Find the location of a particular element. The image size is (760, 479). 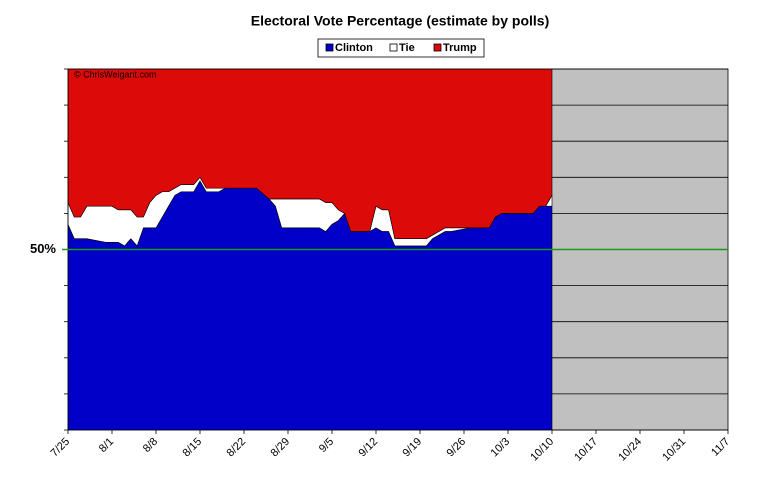

x-tick-label: 8/22 is located at coordinates (237, 448).